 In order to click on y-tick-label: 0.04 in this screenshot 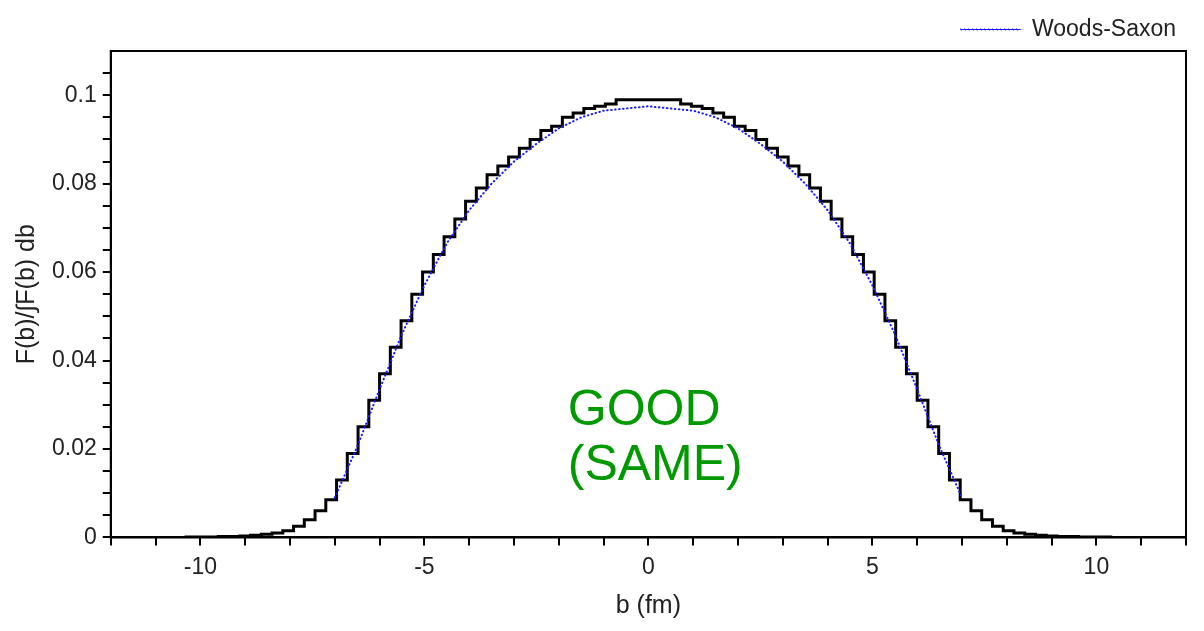, I will do `click(74, 358)`.